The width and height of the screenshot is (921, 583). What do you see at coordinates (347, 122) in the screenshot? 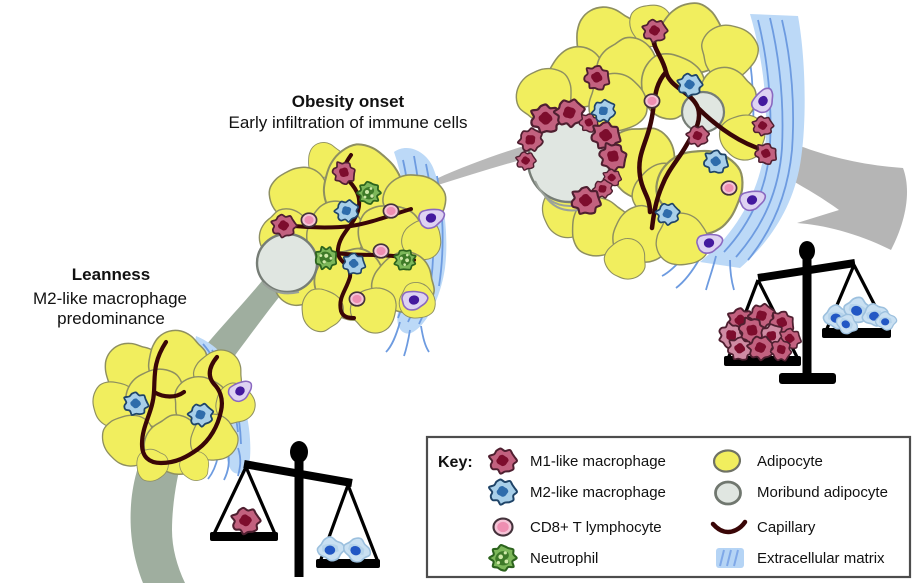
I see `svg-text:Early infiltration of immune c: Early infiltration of immune cells` at bounding box center [347, 122].